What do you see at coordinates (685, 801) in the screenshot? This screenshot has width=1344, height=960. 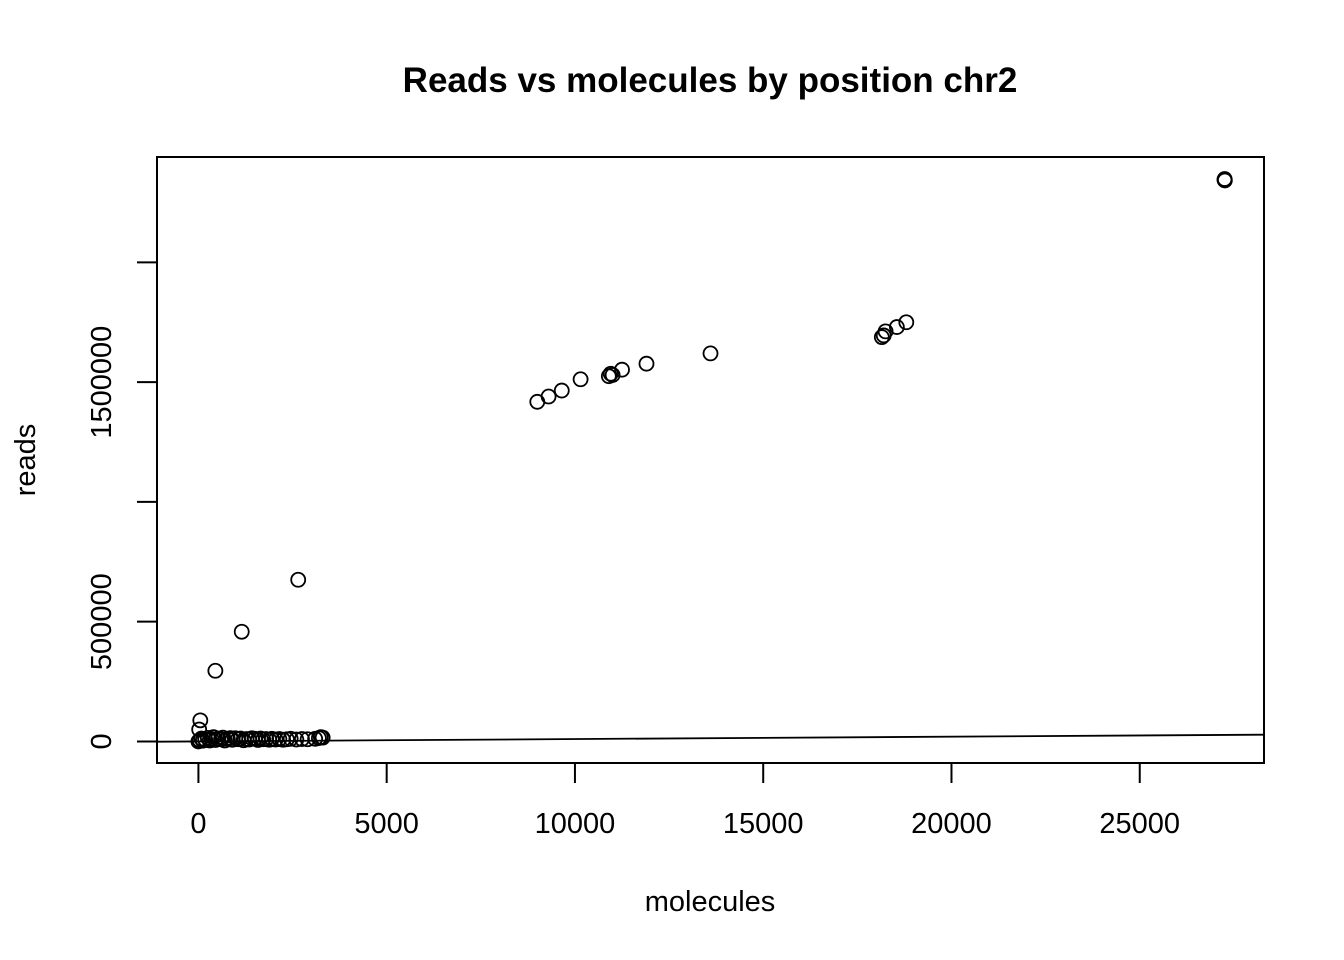 I see `x-axis: 0 5000 10000 15000 20000 25000` at bounding box center [685, 801].